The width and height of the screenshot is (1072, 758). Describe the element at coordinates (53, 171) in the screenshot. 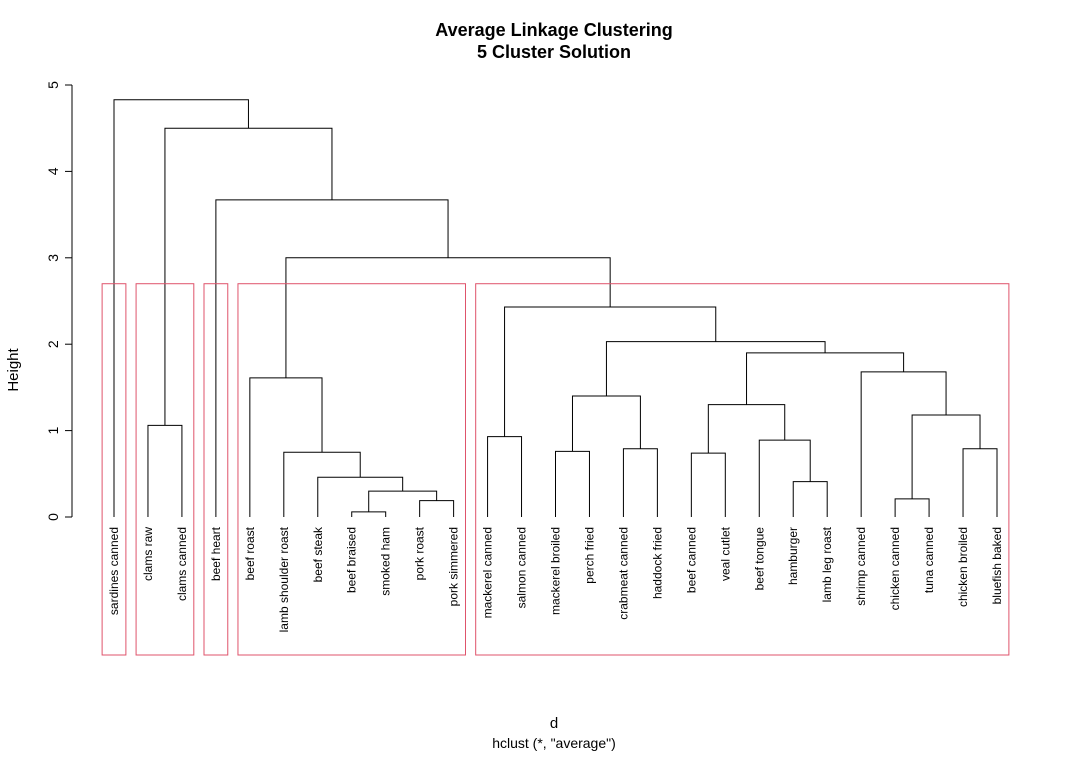

I see `y-tick-label: 4` at that location.